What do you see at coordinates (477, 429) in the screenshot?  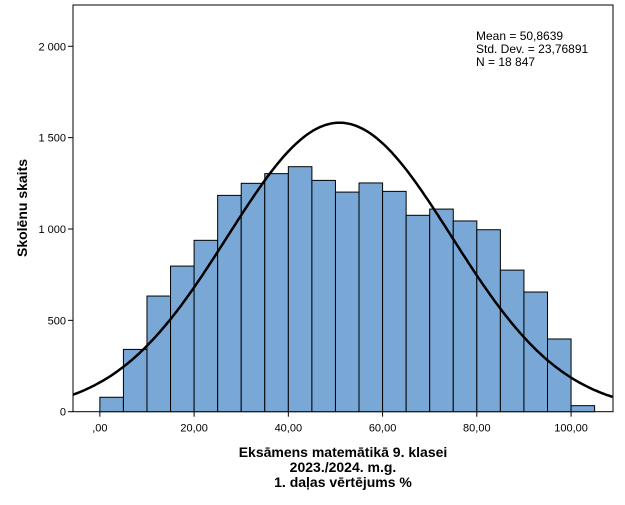 I see `x-tick-label: 80,00` at bounding box center [477, 429].